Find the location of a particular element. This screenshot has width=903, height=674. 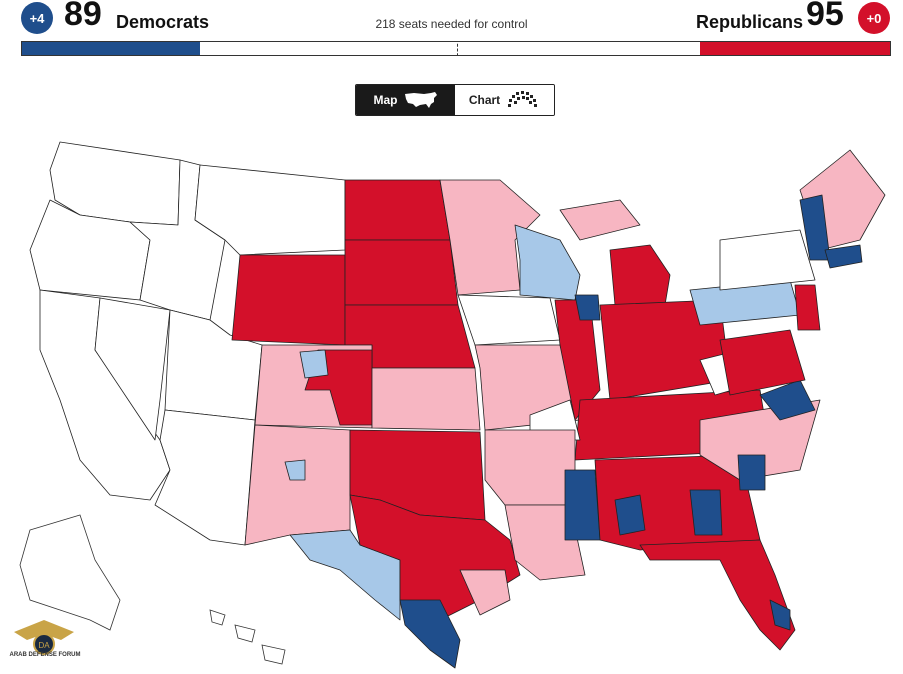

chart-view-button: Chart is located at coordinates (504, 100).